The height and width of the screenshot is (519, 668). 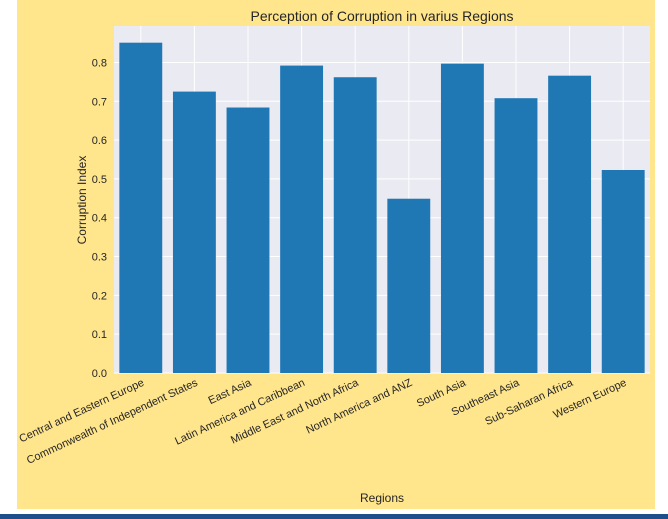 What do you see at coordinates (623, 271) in the screenshot?
I see `bar-western-europe` at bounding box center [623, 271].